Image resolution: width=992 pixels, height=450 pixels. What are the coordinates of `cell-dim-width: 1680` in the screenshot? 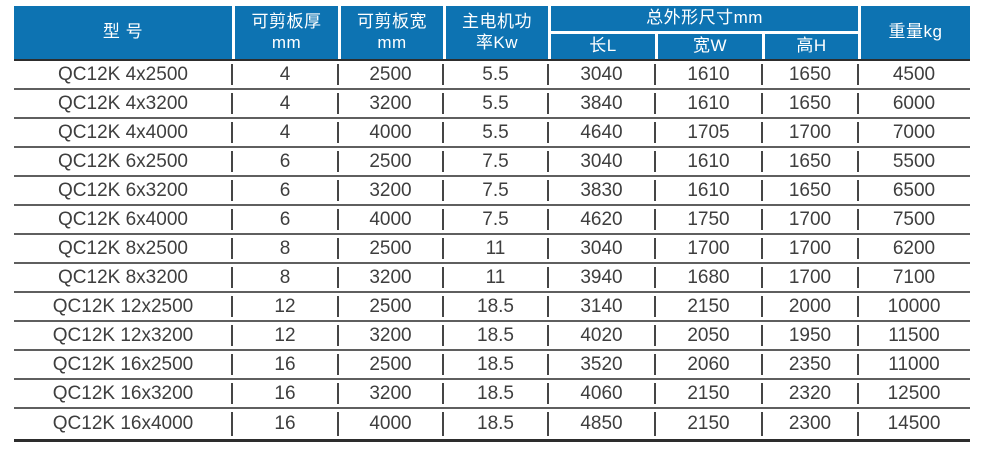 It's located at (709, 277).